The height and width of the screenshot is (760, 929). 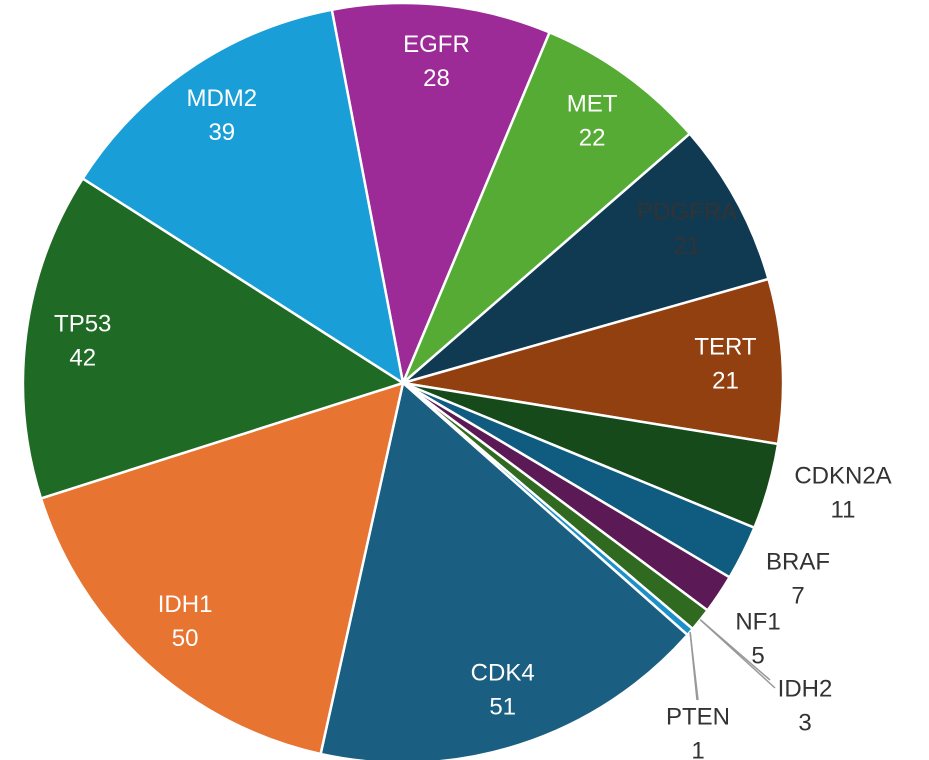 What do you see at coordinates (757, 621) in the screenshot?
I see `slice-label: NF1` at bounding box center [757, 621].